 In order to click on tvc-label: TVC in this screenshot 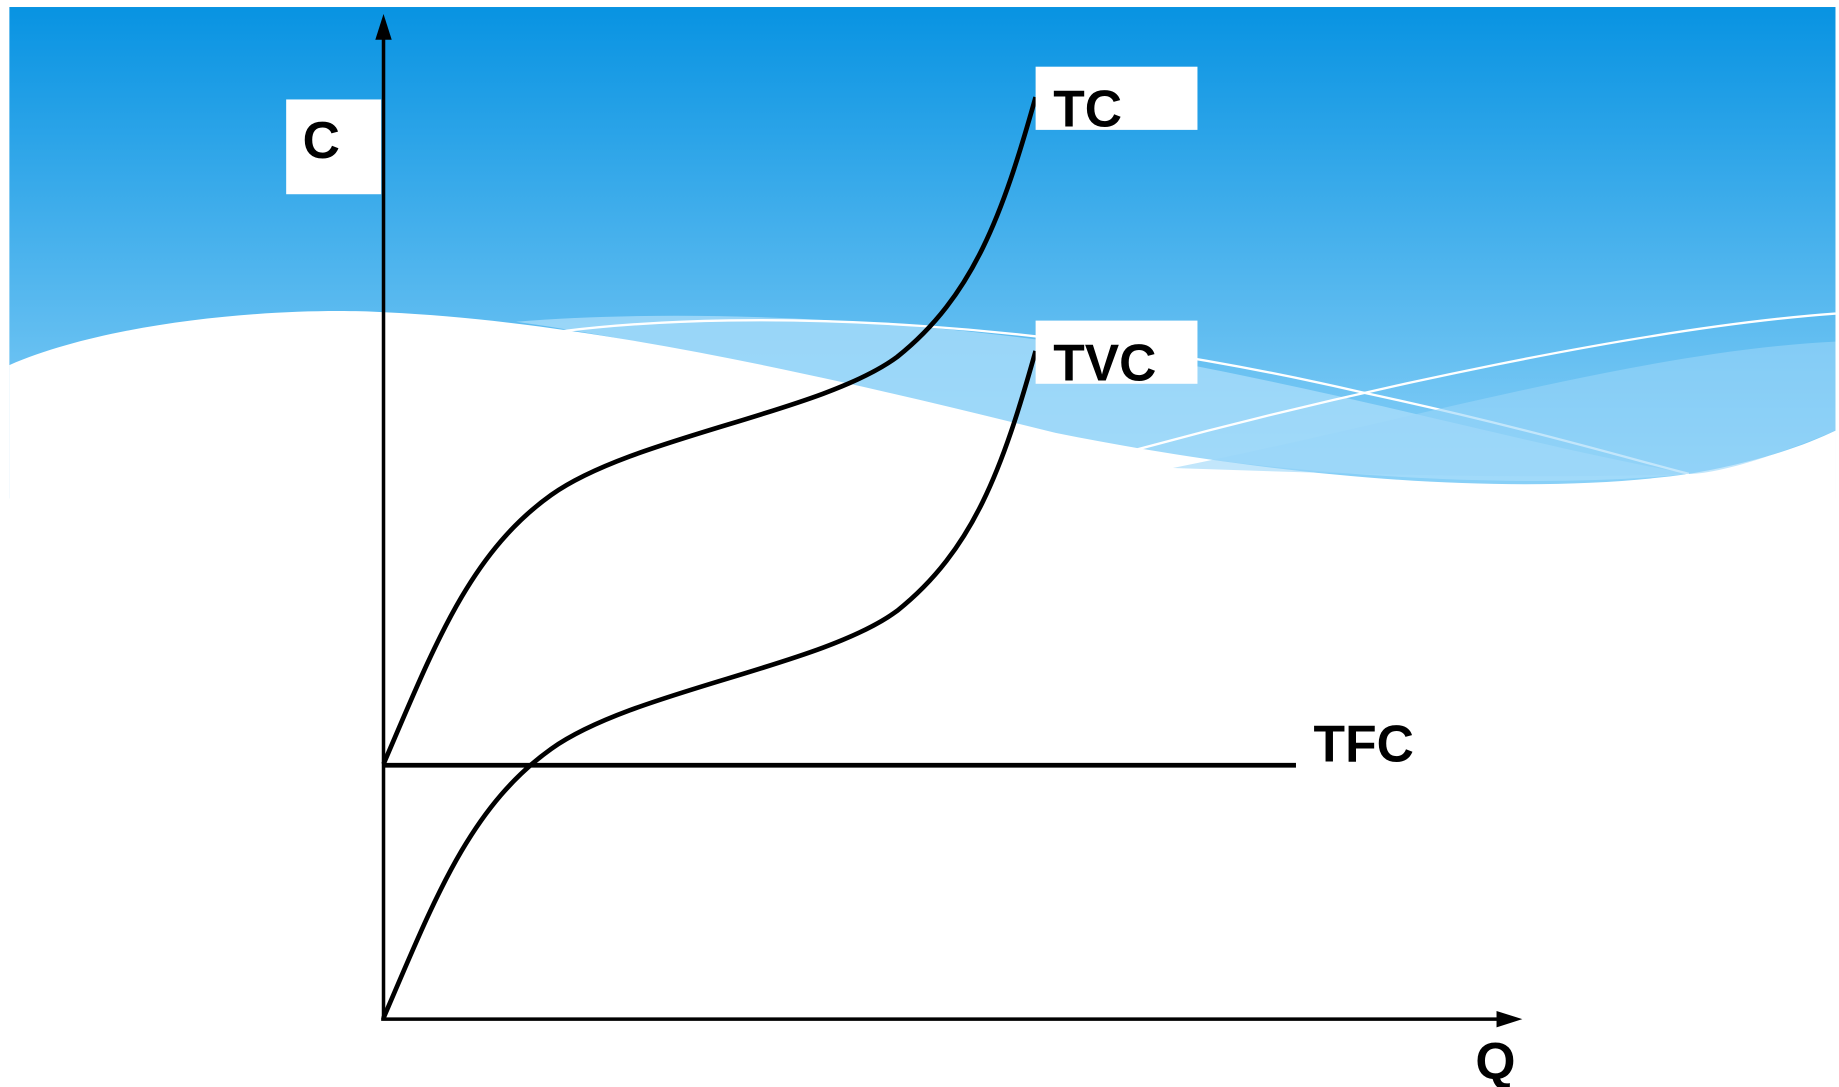, I will do `click(1104, 362)`.